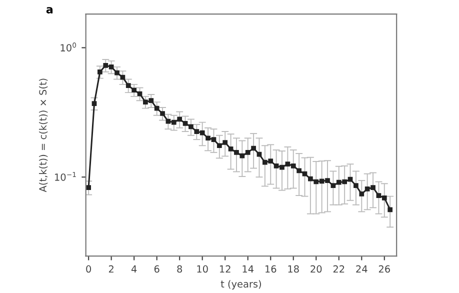 The image size is (459, 293). What do you see at coordinates (65, 176) in the screenshot?
I see `y-tick-label: 10$^{−1}$` at bounding box center [65, 176].